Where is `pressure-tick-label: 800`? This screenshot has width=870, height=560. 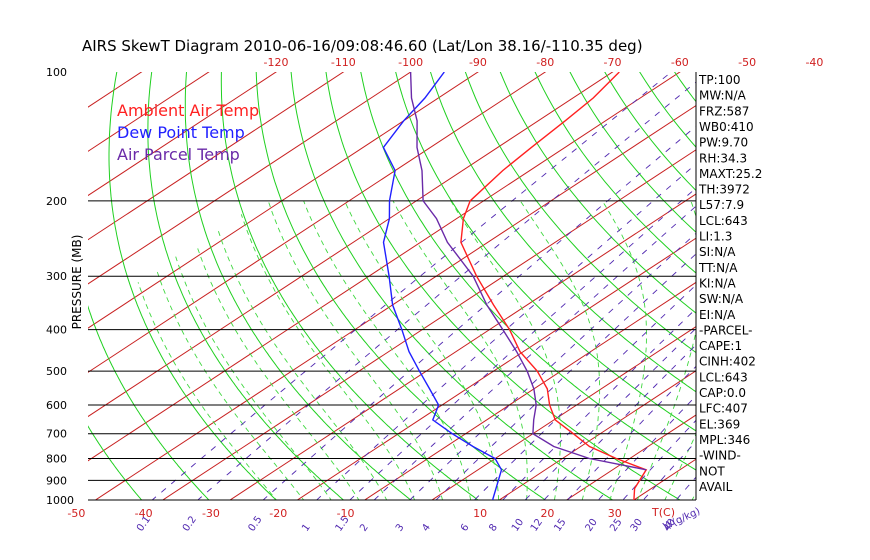 pressure-tick-label: 800 is located at coordinates (56, 459).